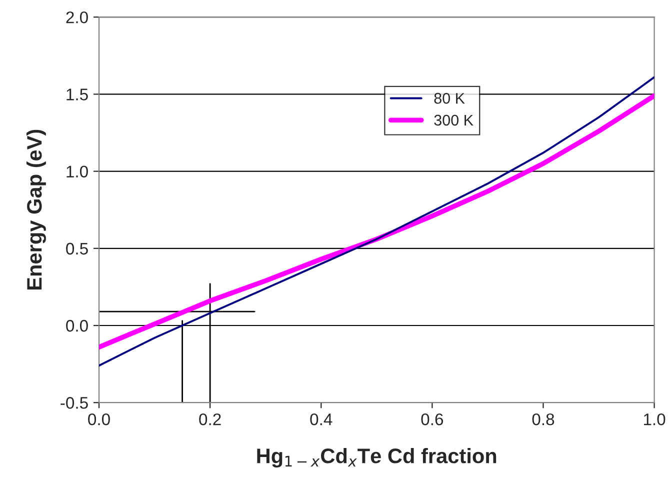  What do you see at coordinates (655, 419) in the screenshot?
I see `x-tick-label: 1.0` at bounding box center [655, 419].